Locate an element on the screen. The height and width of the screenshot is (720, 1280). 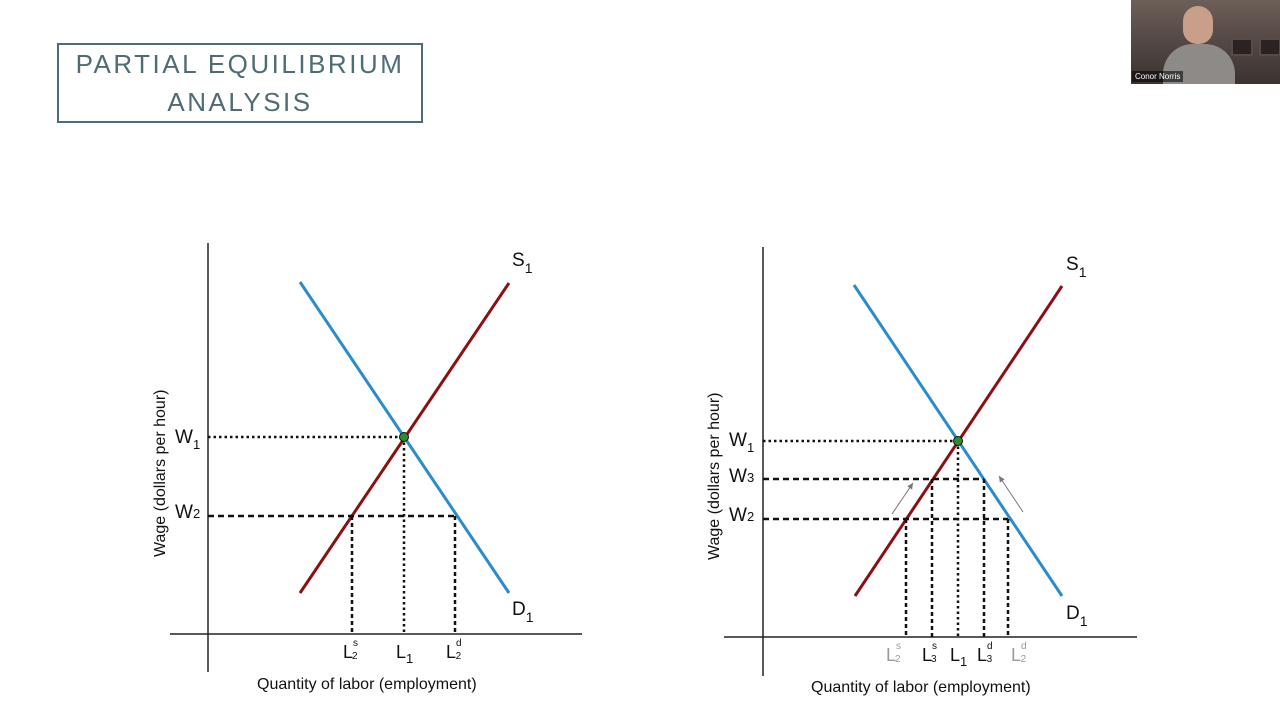
left-y-axis-label: Wage (dollars per hour) is located at coordinates (160, 473).